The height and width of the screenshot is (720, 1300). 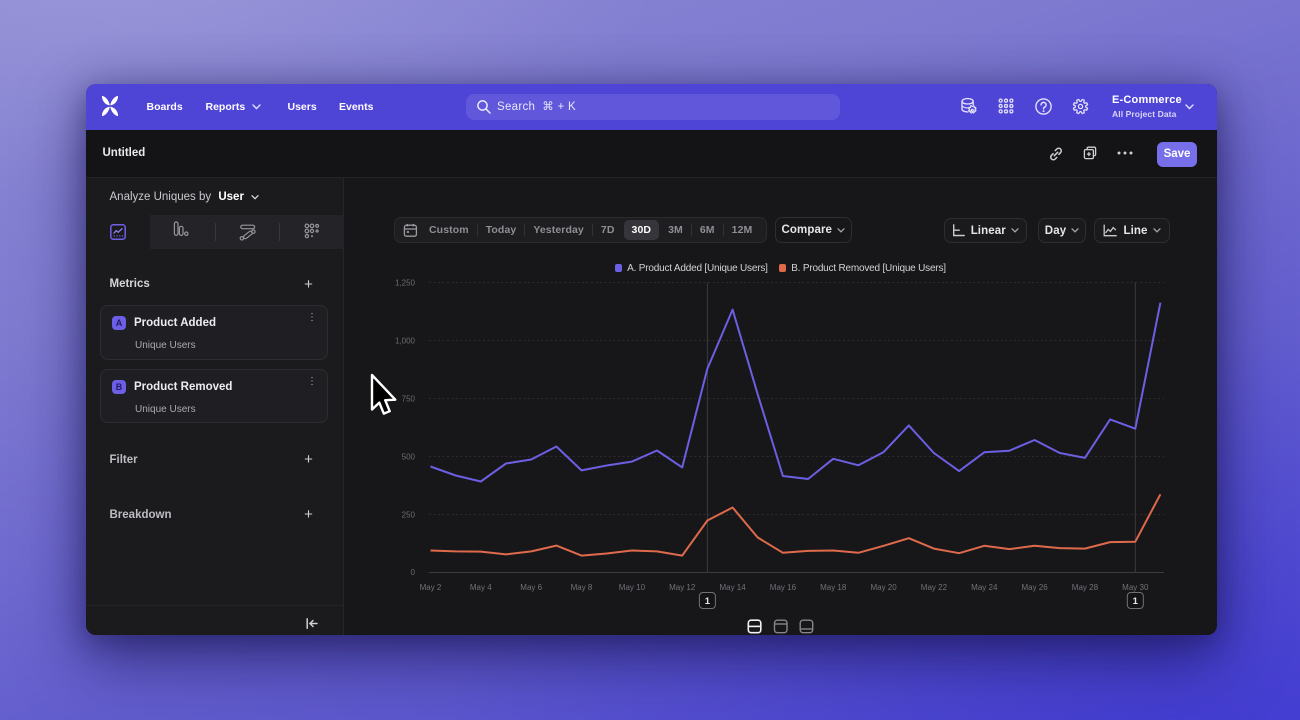 I want to click on svg-text: May 10, so click(x=631, y=587).